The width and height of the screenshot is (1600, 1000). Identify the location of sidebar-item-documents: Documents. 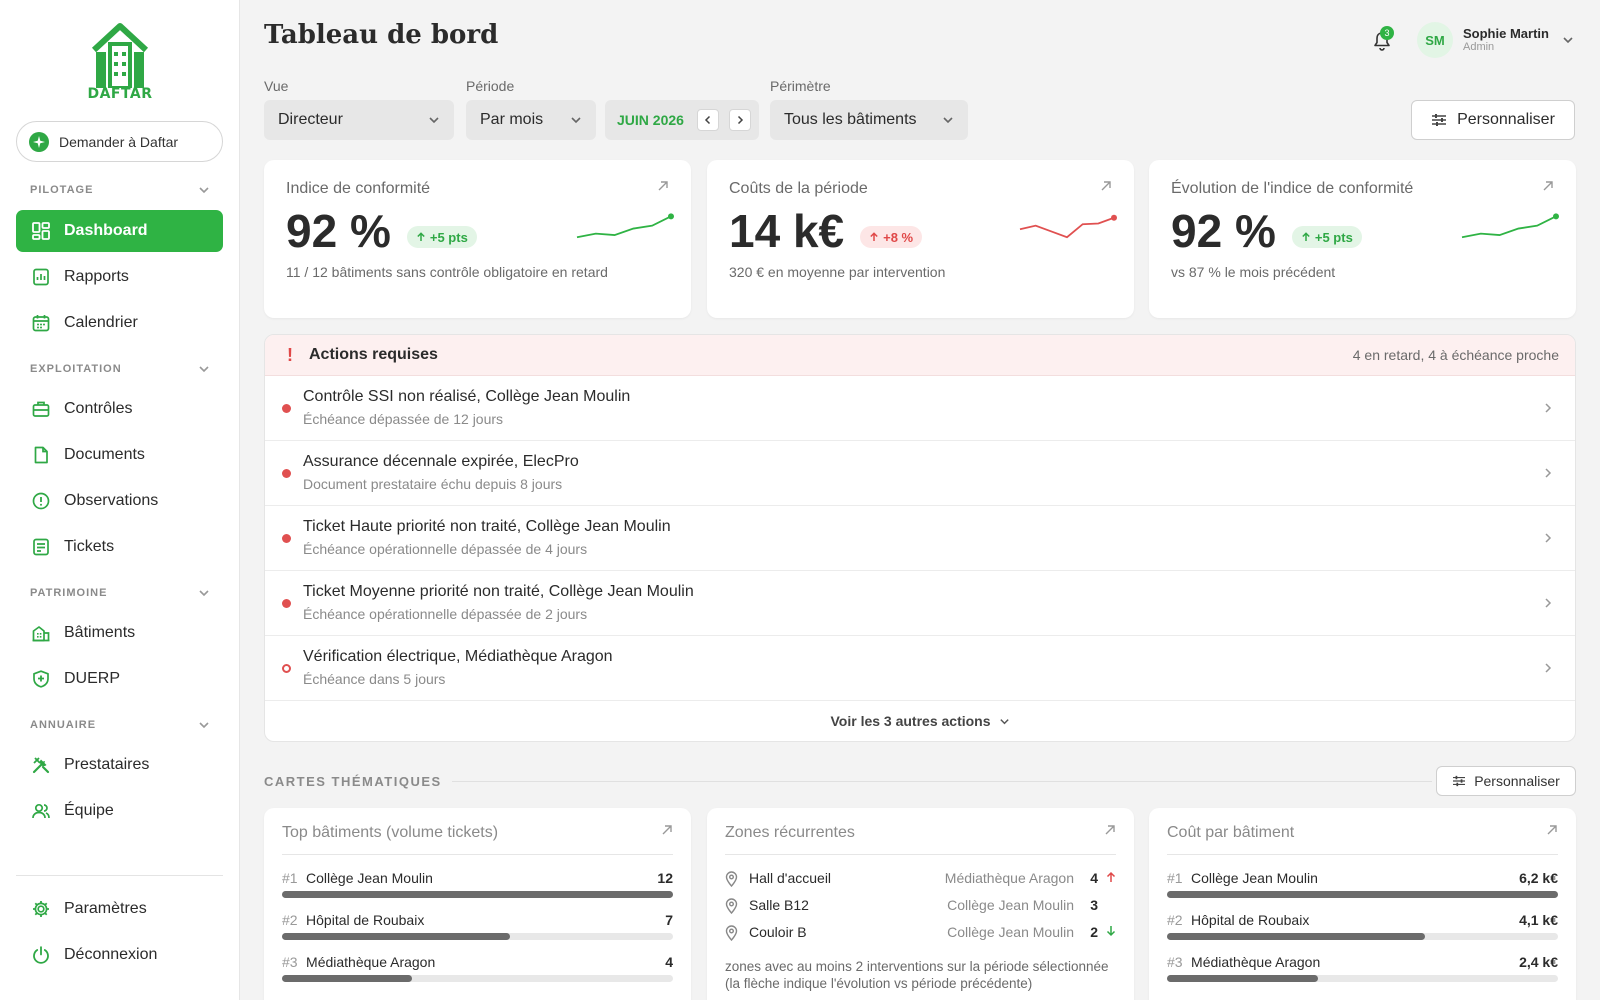
(119, 455).